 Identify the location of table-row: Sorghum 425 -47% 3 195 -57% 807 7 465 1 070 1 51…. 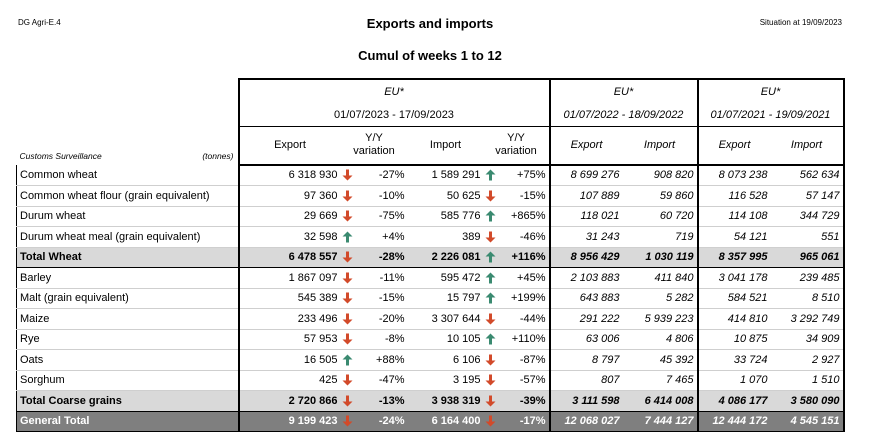
(430, 380).